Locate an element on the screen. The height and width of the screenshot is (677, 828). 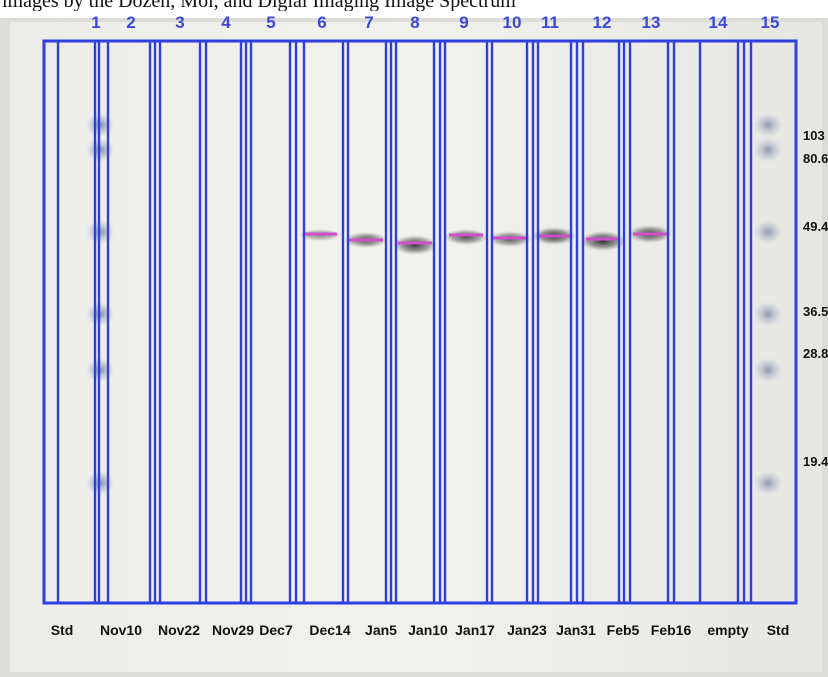
lane-number: 6 is located at coordinates (321, 22).